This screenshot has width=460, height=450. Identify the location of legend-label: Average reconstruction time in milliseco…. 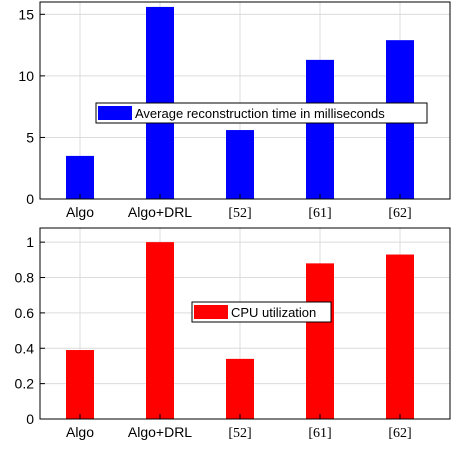
(260, 113).